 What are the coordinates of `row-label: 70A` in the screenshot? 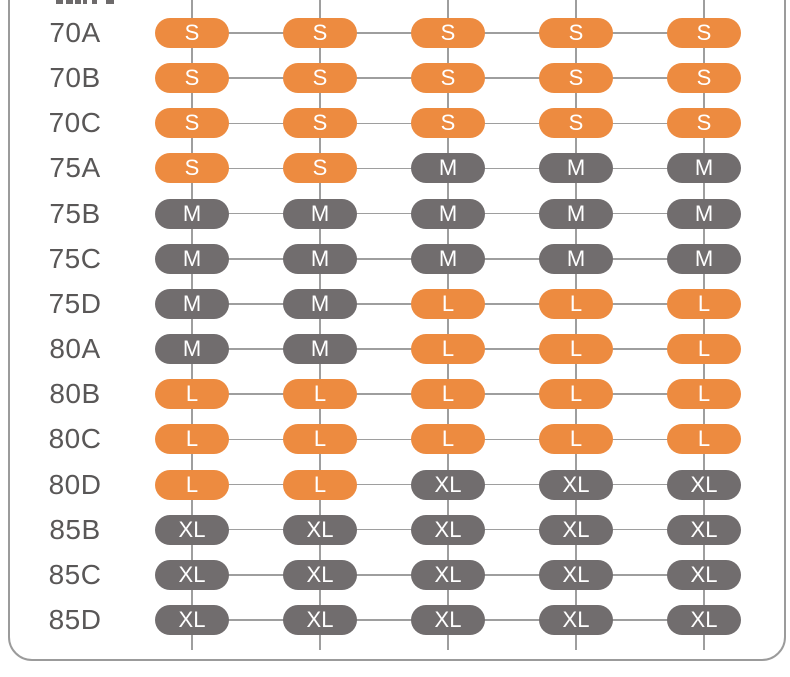 It's located at (75, 32).